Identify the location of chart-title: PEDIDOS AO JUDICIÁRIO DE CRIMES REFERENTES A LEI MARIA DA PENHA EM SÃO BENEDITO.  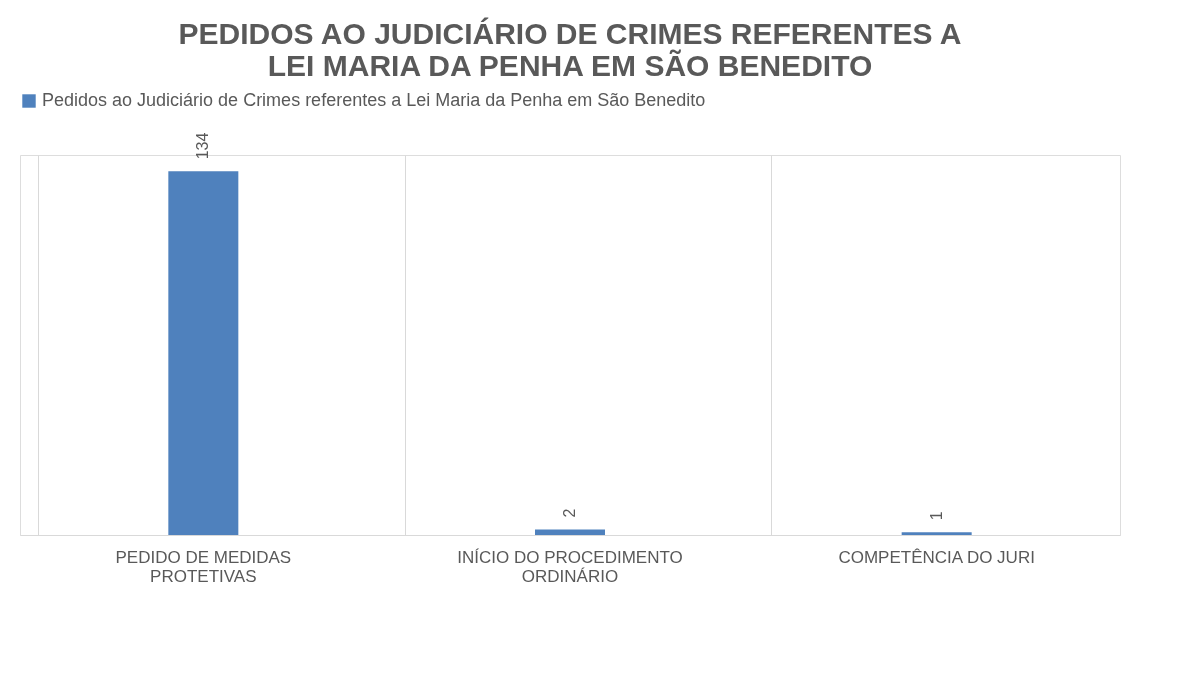
(570, 49).